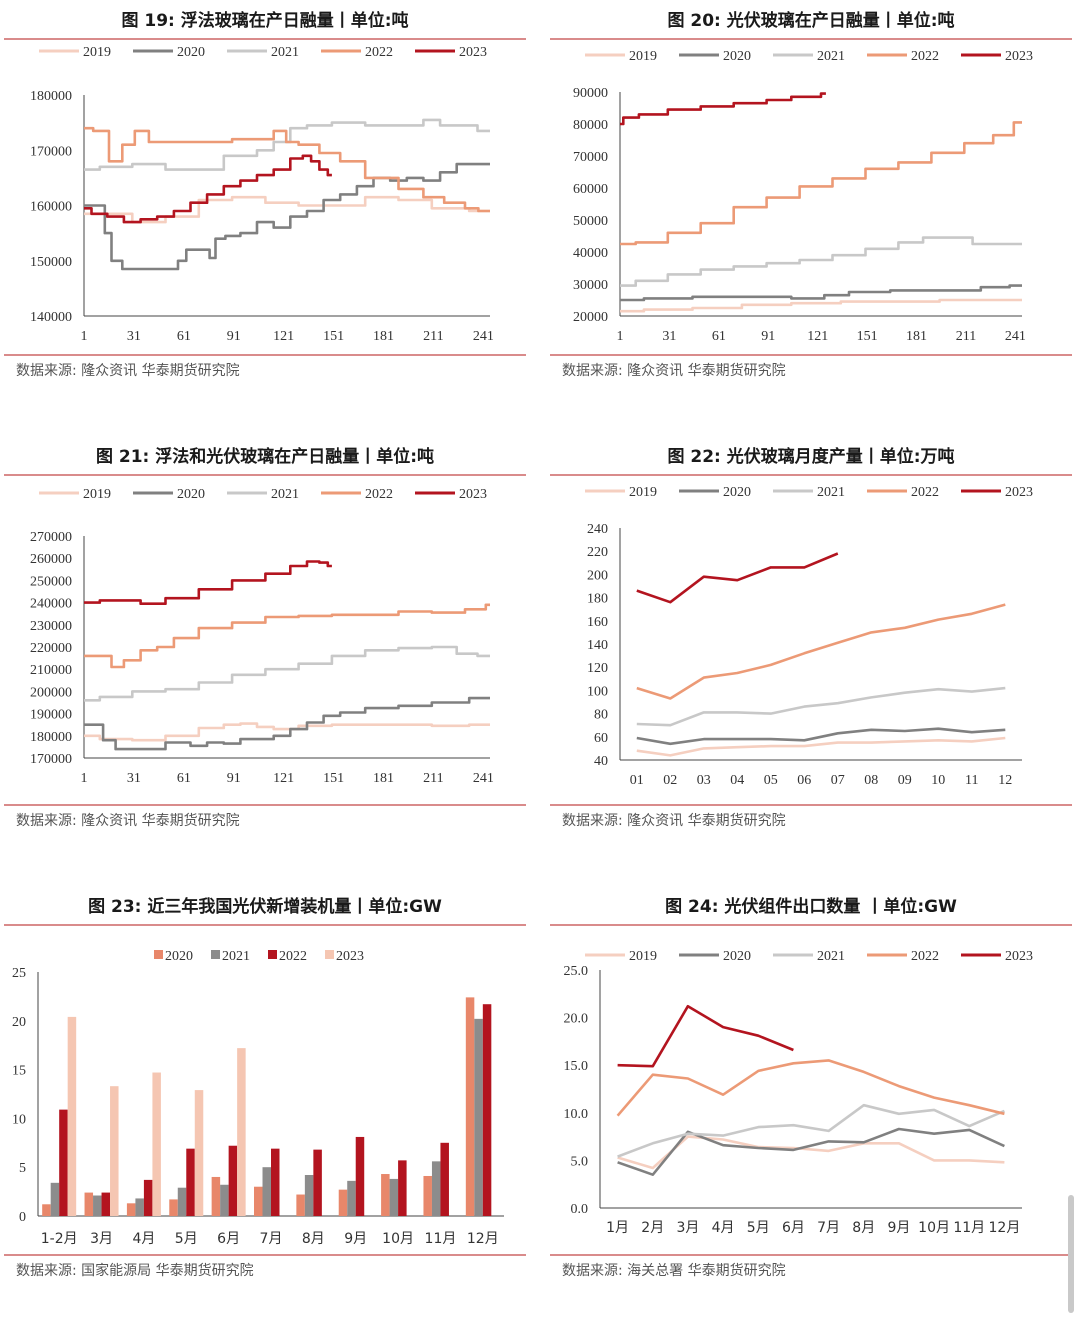  What do you see at coordinates (22, 1168) in the screenshot?
I see `y-tick-label: 5` at bounding box center [22, 1168].